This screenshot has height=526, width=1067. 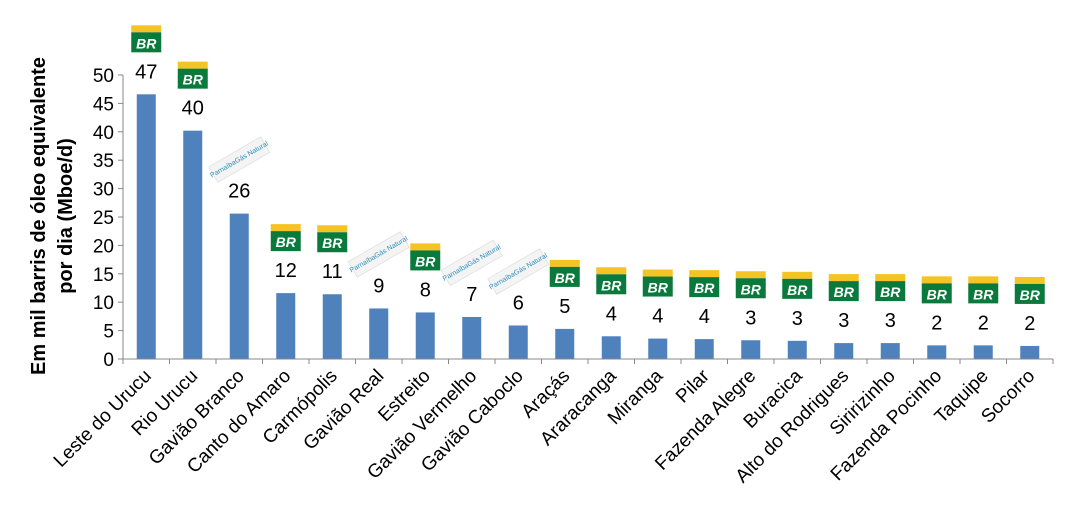 What do you see at coordinates (103, 133) in the screenshot?
I see `y-tick-label: 40` at bounding box center [103, 133].